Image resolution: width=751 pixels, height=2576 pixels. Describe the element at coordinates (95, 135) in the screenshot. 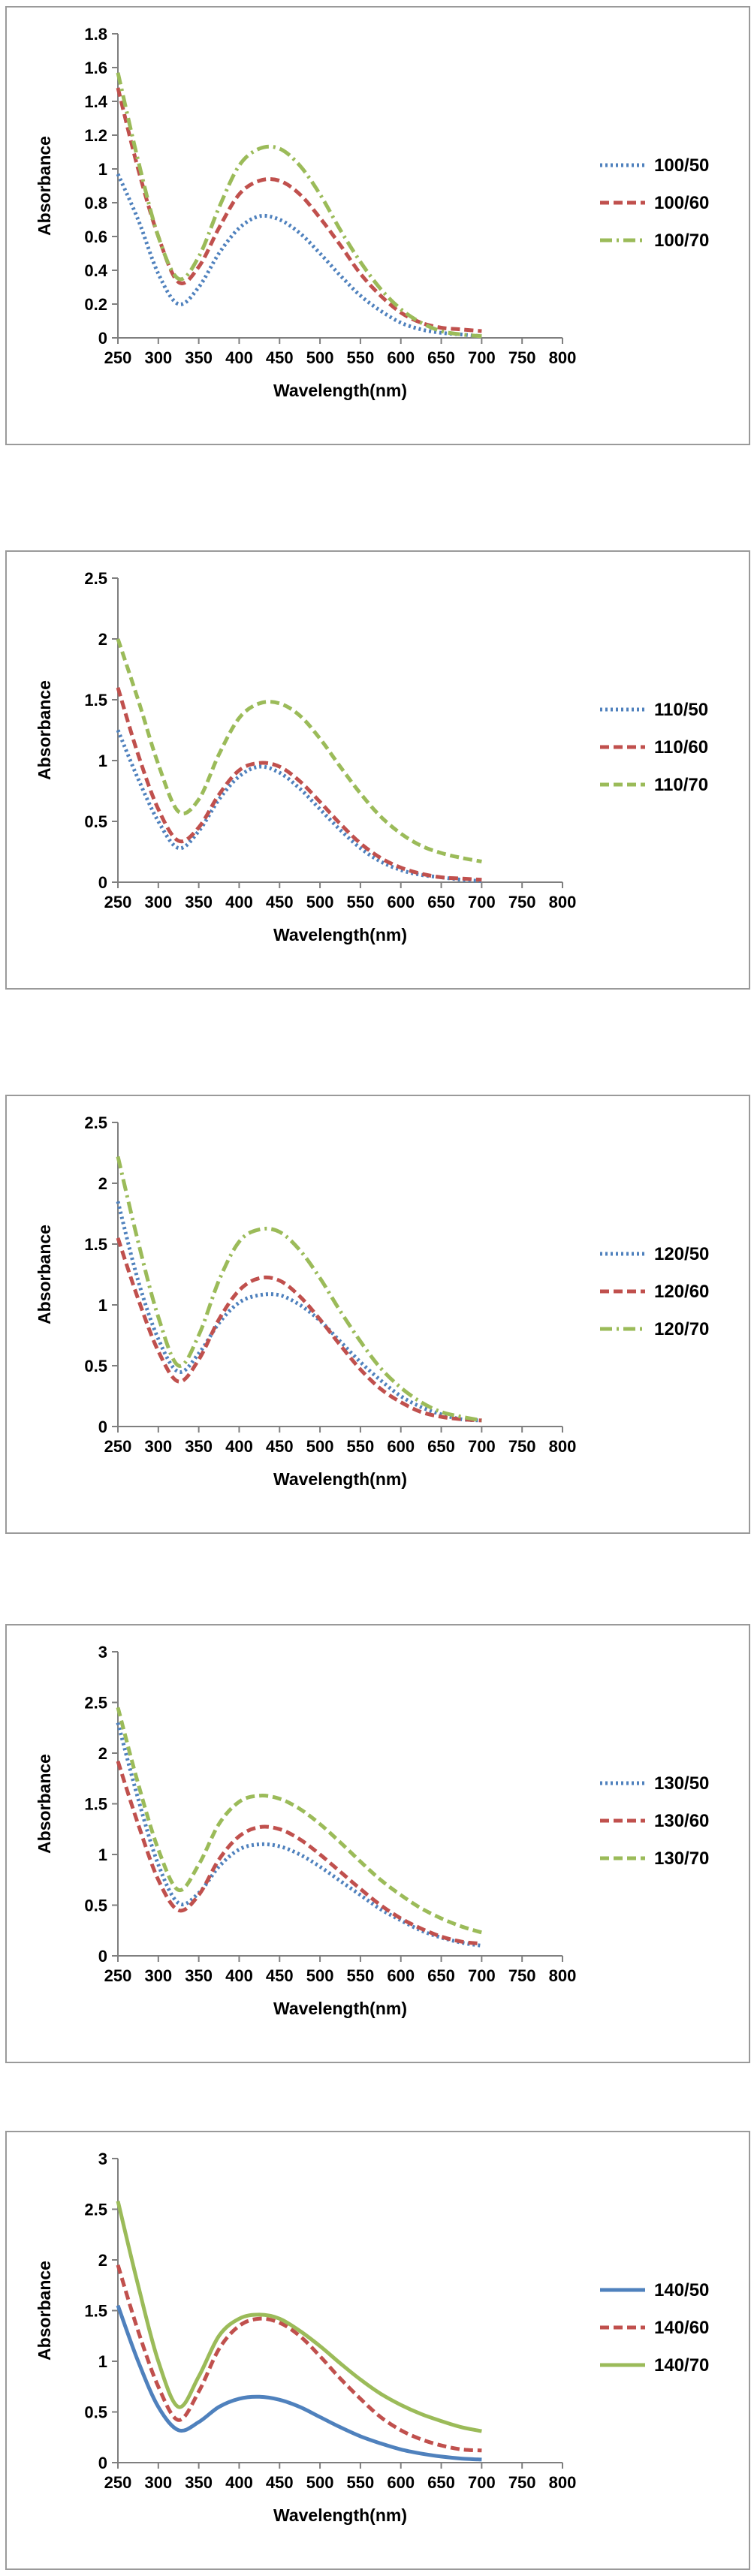

I see `y-tick-label: 1.2` at that location.